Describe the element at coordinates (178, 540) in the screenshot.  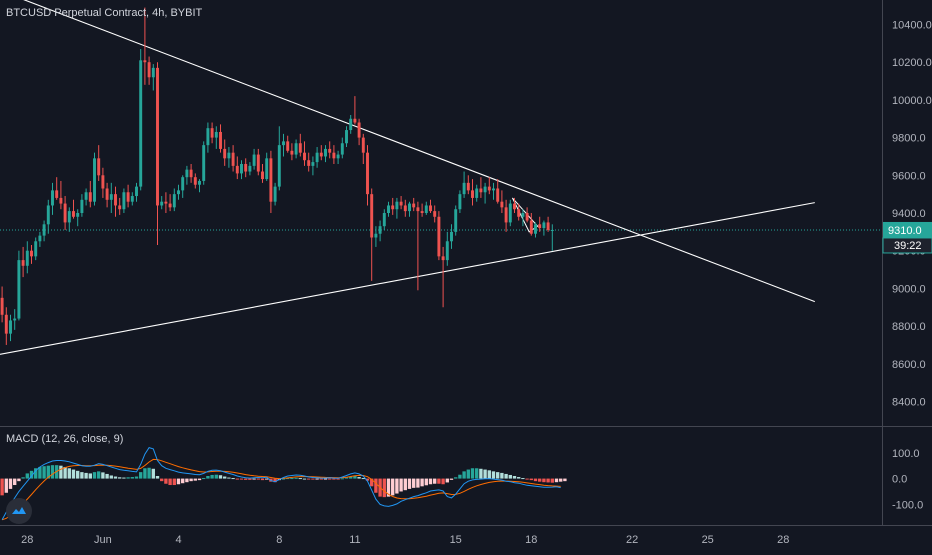
I see `time-tick-label: 4` at that location.